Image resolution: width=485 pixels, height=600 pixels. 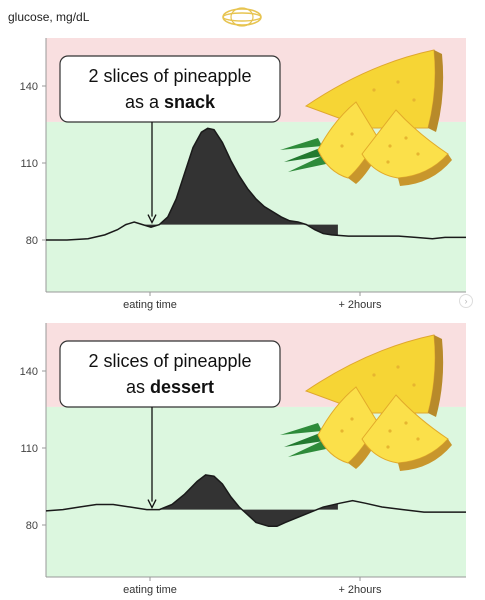 What do you see at coordinates (49, 17) in the screenshot?
I see `y-axis-title: glucose, mg/dL` at bounding box center [49, 17].